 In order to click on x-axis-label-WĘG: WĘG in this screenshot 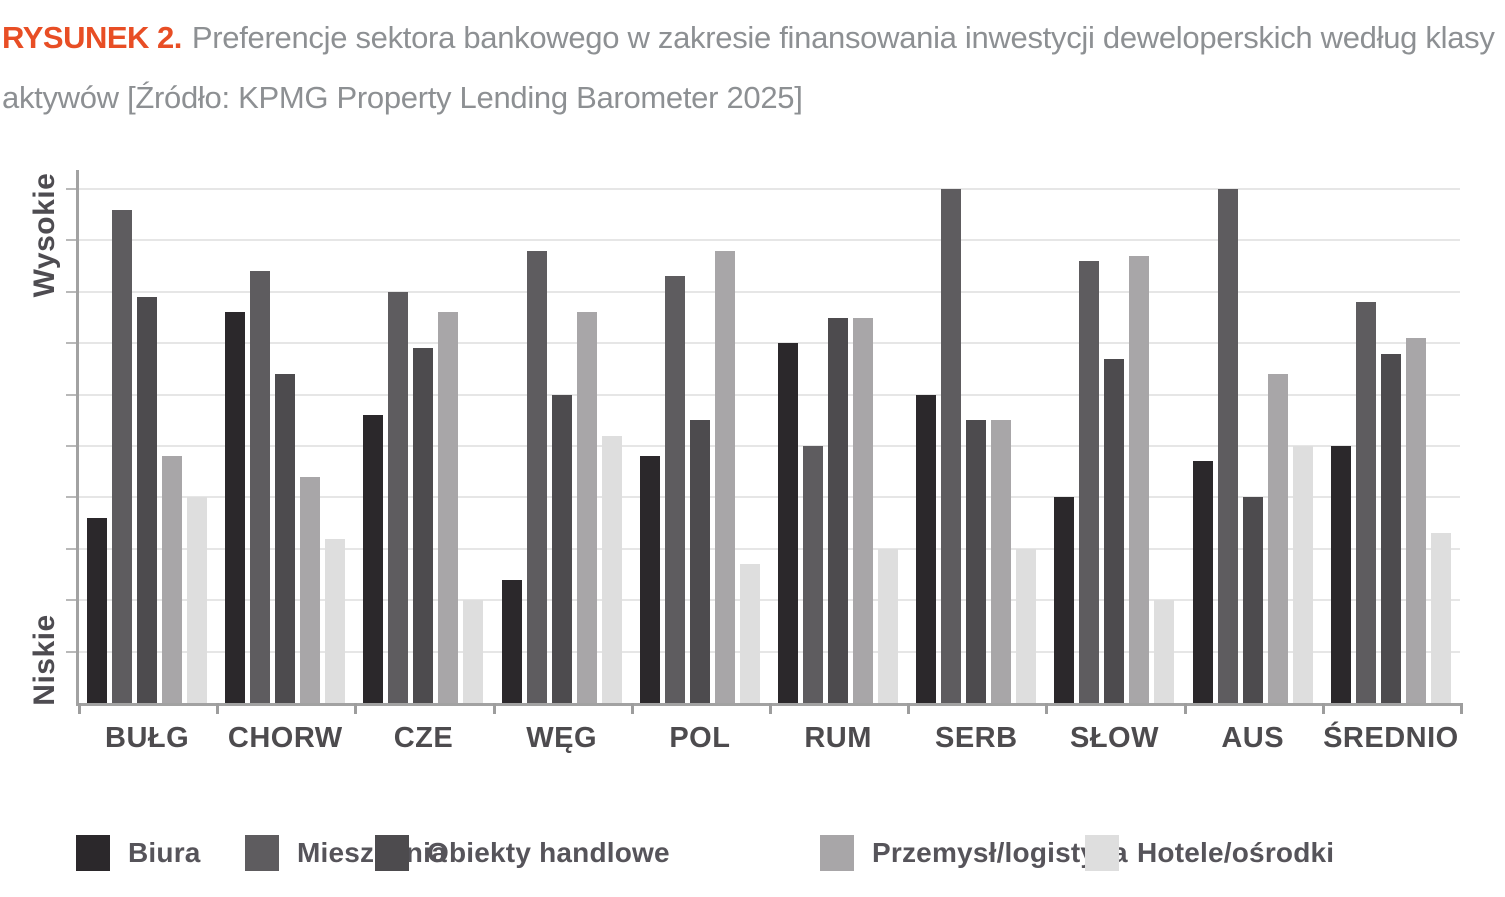, I will do `click(562, 738)`.